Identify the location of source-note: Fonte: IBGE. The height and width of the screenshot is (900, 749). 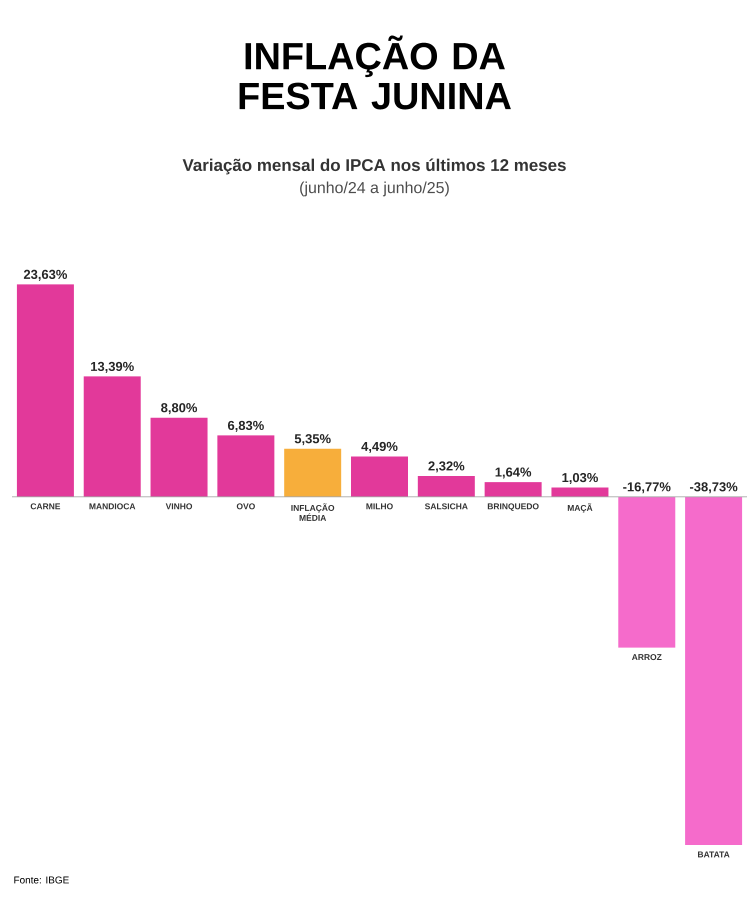
(41, 880).